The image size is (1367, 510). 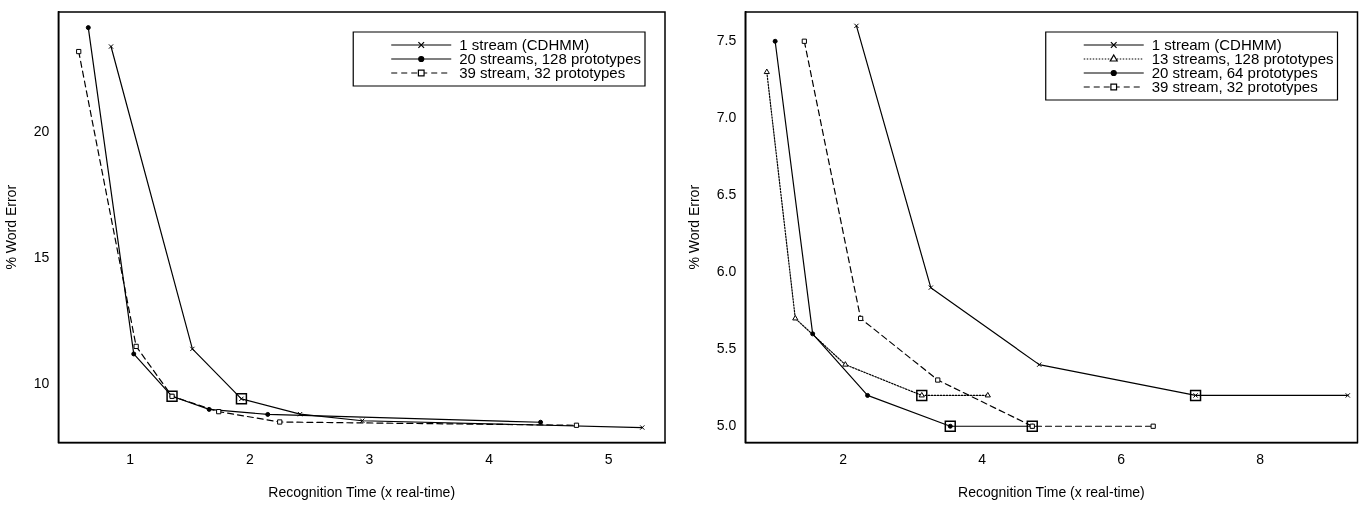 What do you see at coordinates (41, 131) in the screenshot?
I see `y-tick-label: 20` at bounding box center [41, 131].